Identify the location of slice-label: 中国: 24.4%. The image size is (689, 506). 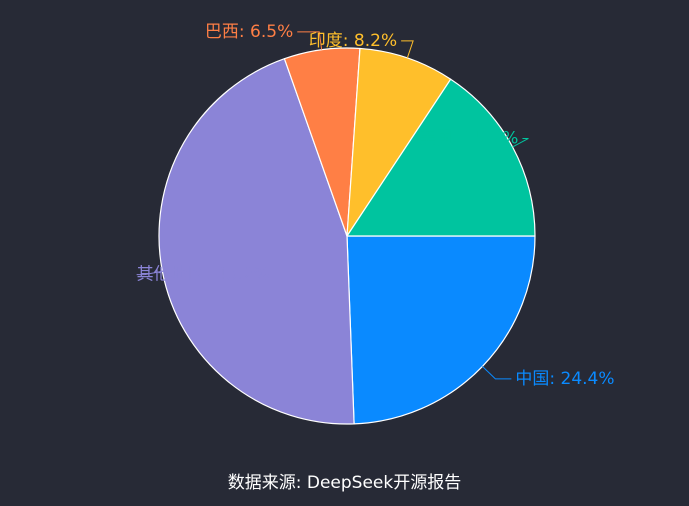
(564, 379).